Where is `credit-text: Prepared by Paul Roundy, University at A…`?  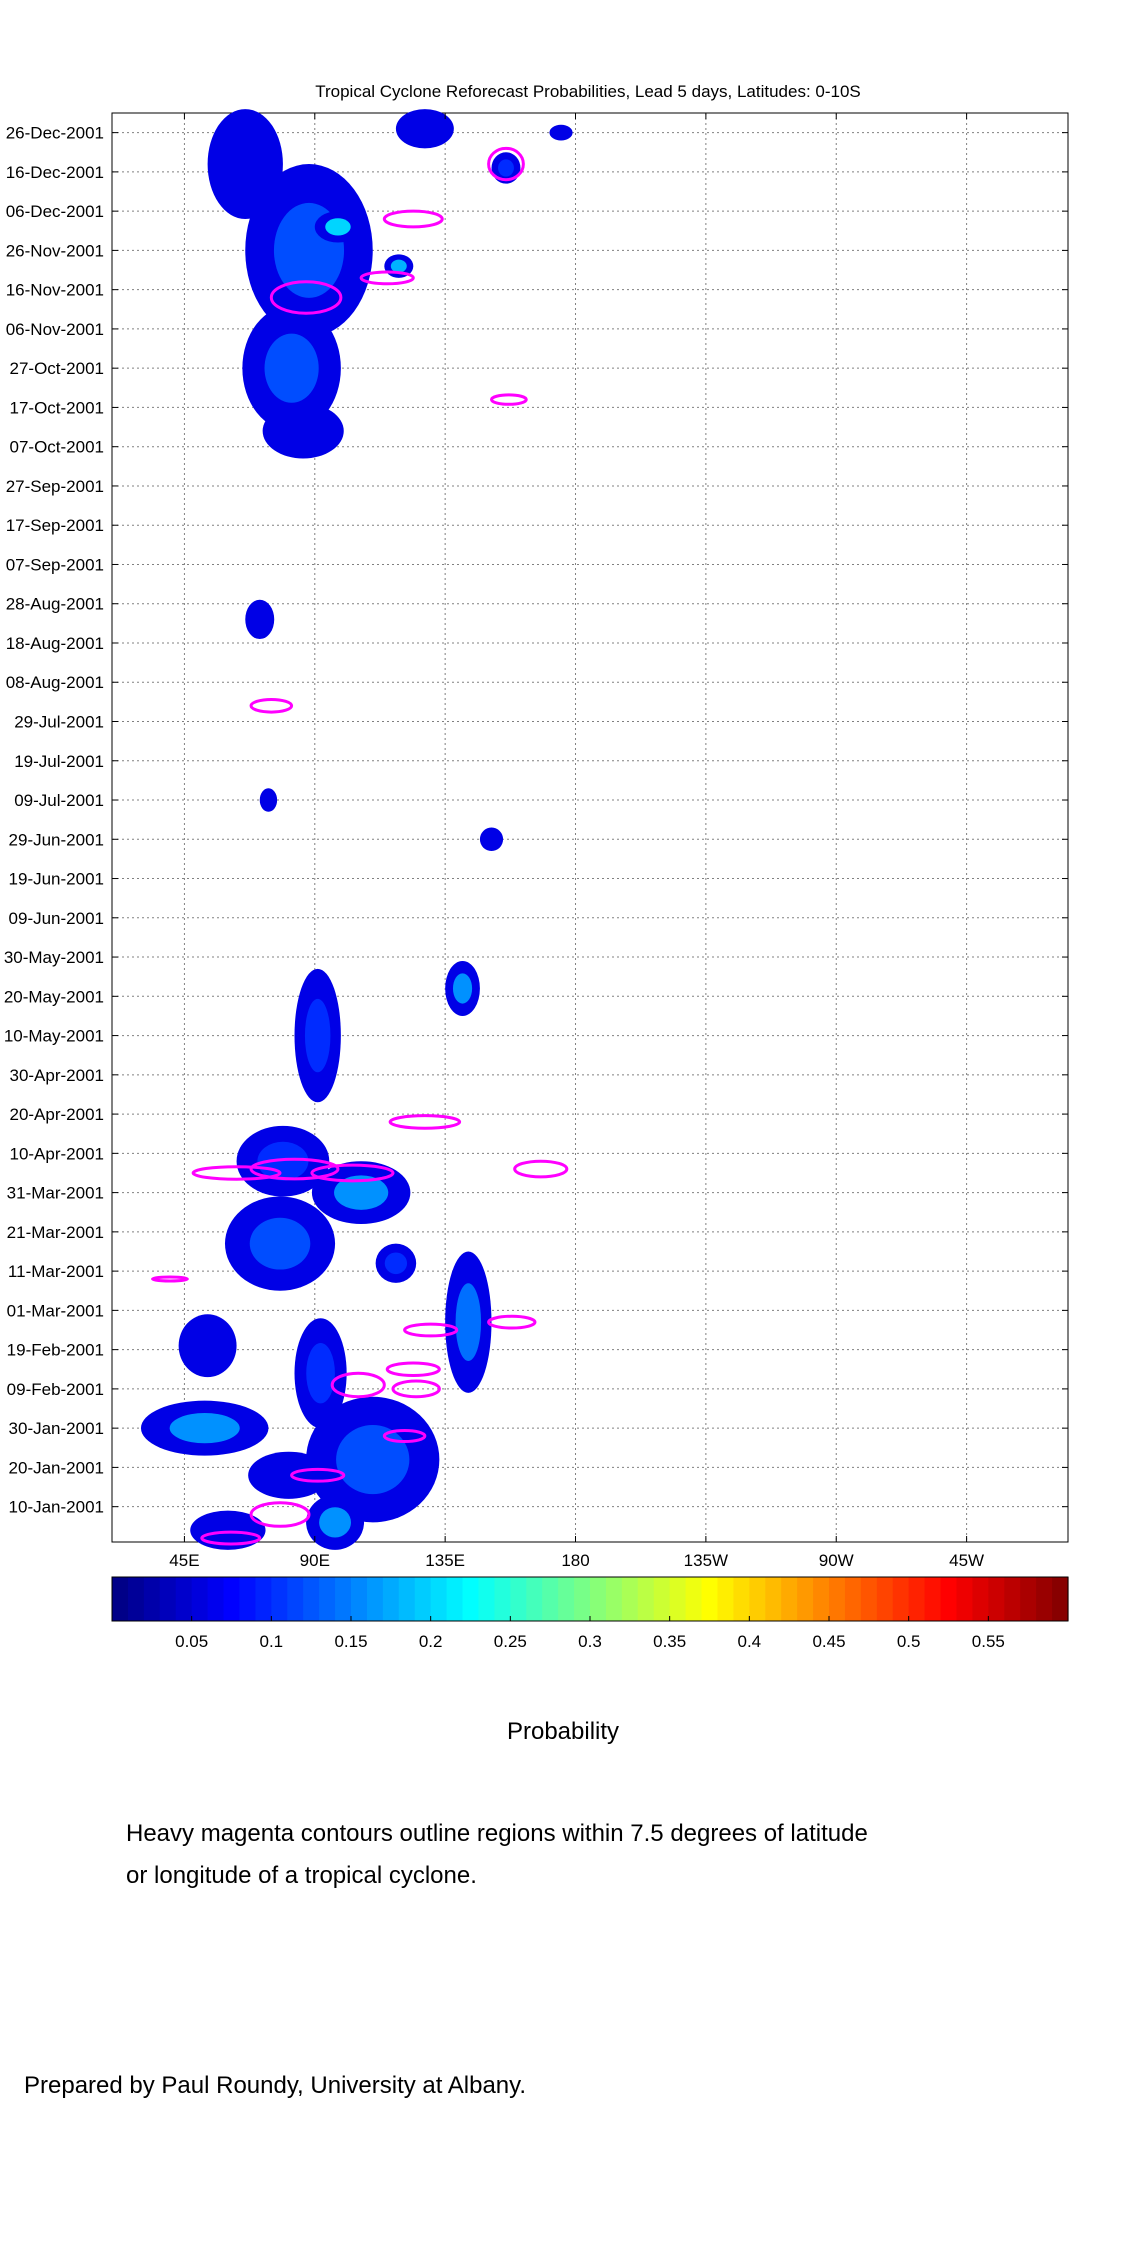 credit-text: Prepared by Paul Roundy, University at A… is located at coordinates (275, 2085).